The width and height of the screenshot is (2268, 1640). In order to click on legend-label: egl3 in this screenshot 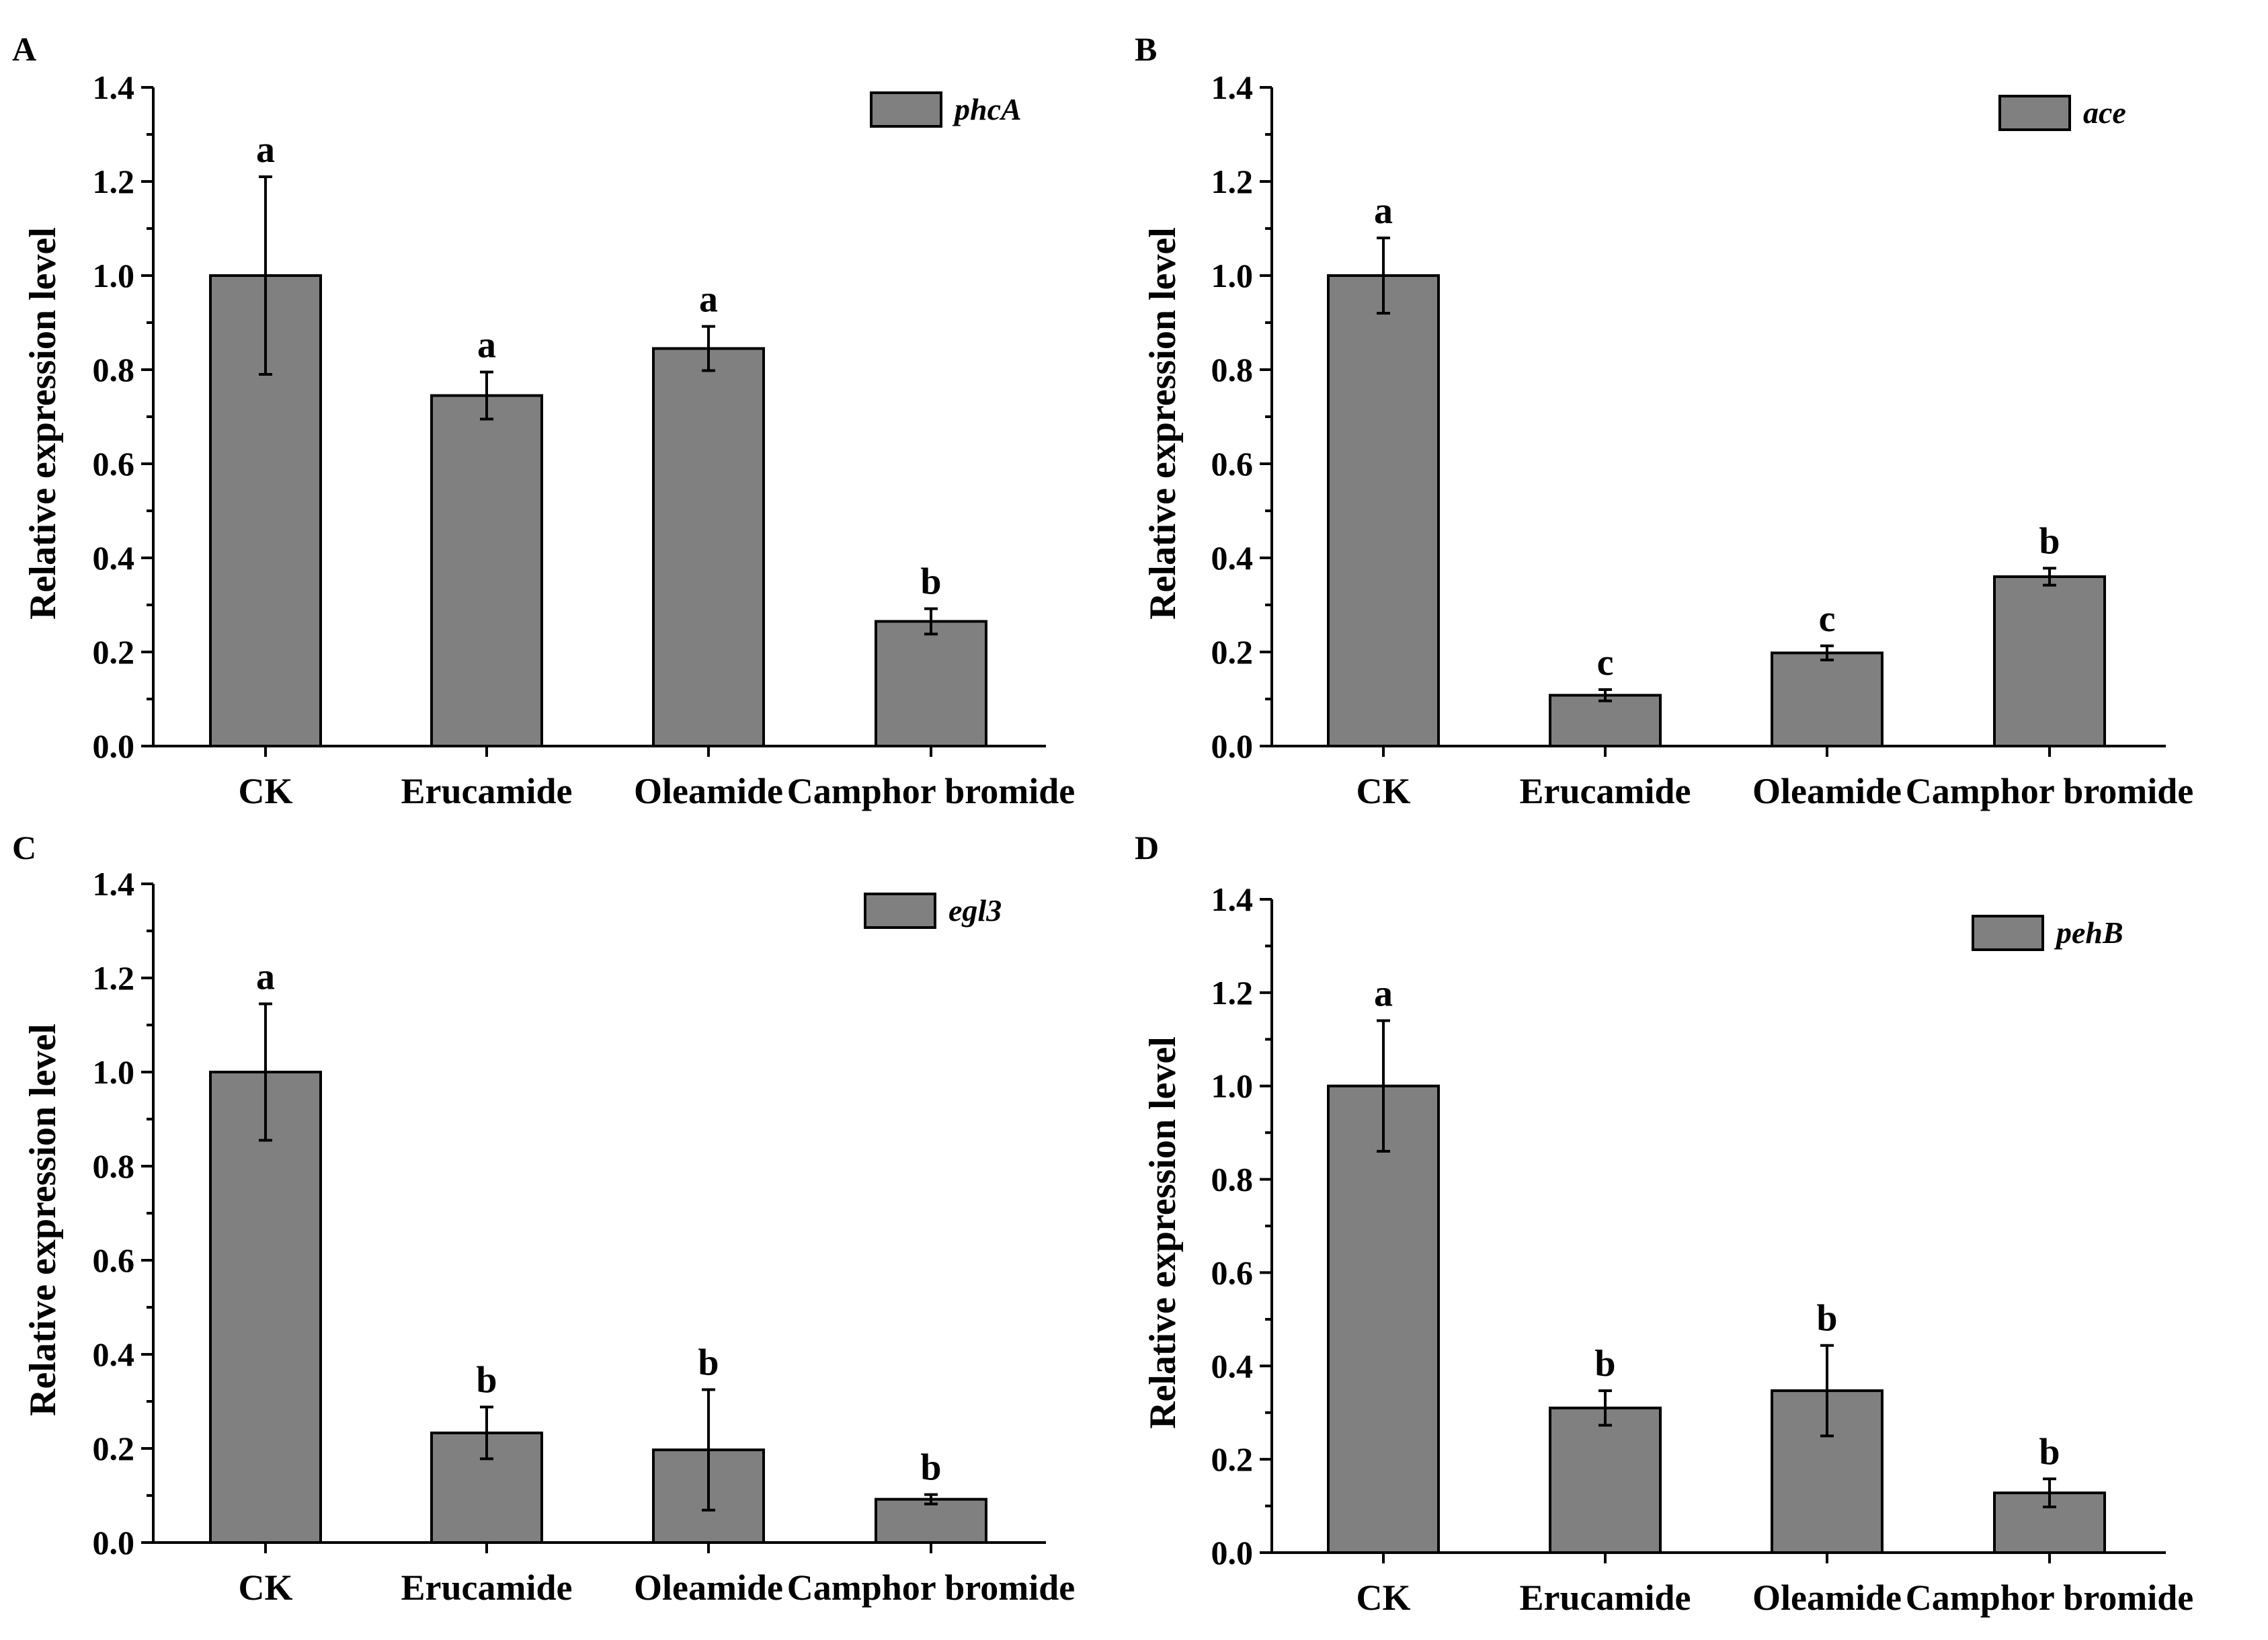, I will do `click(975, 910)`.